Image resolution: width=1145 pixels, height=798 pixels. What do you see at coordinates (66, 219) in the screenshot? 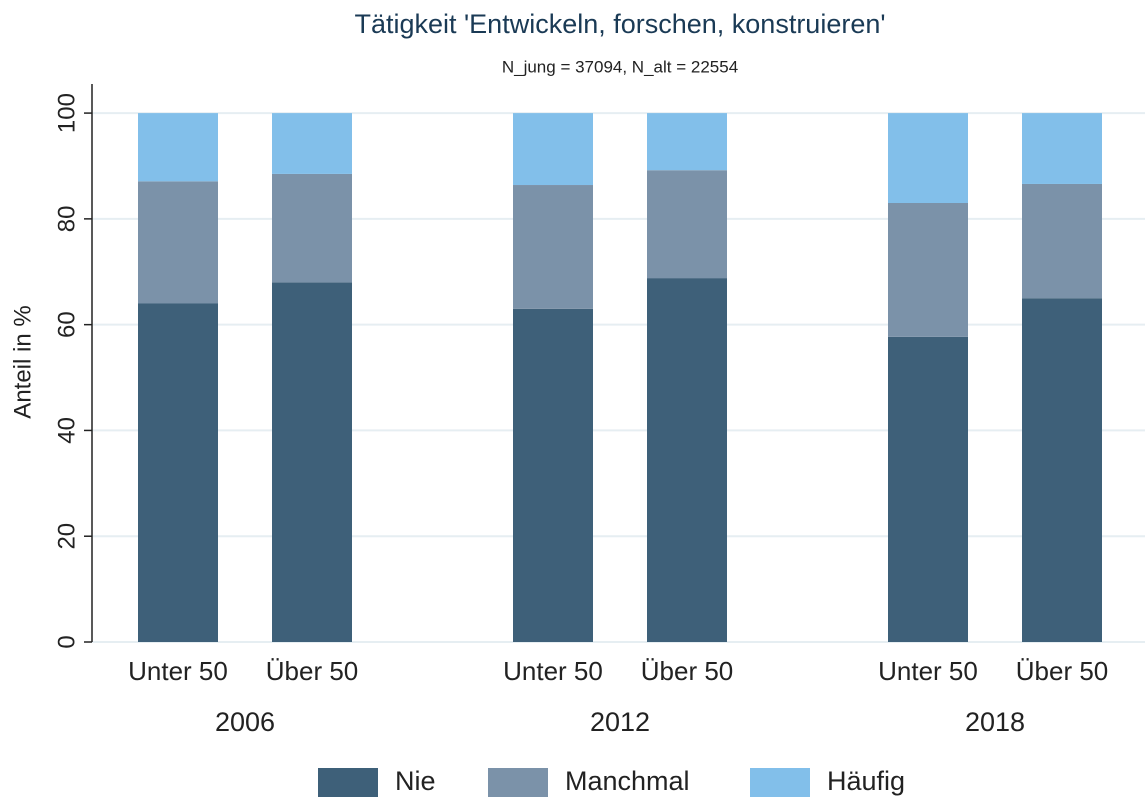
I see `y-tick-label: 80` at bounding box center [66, 219].